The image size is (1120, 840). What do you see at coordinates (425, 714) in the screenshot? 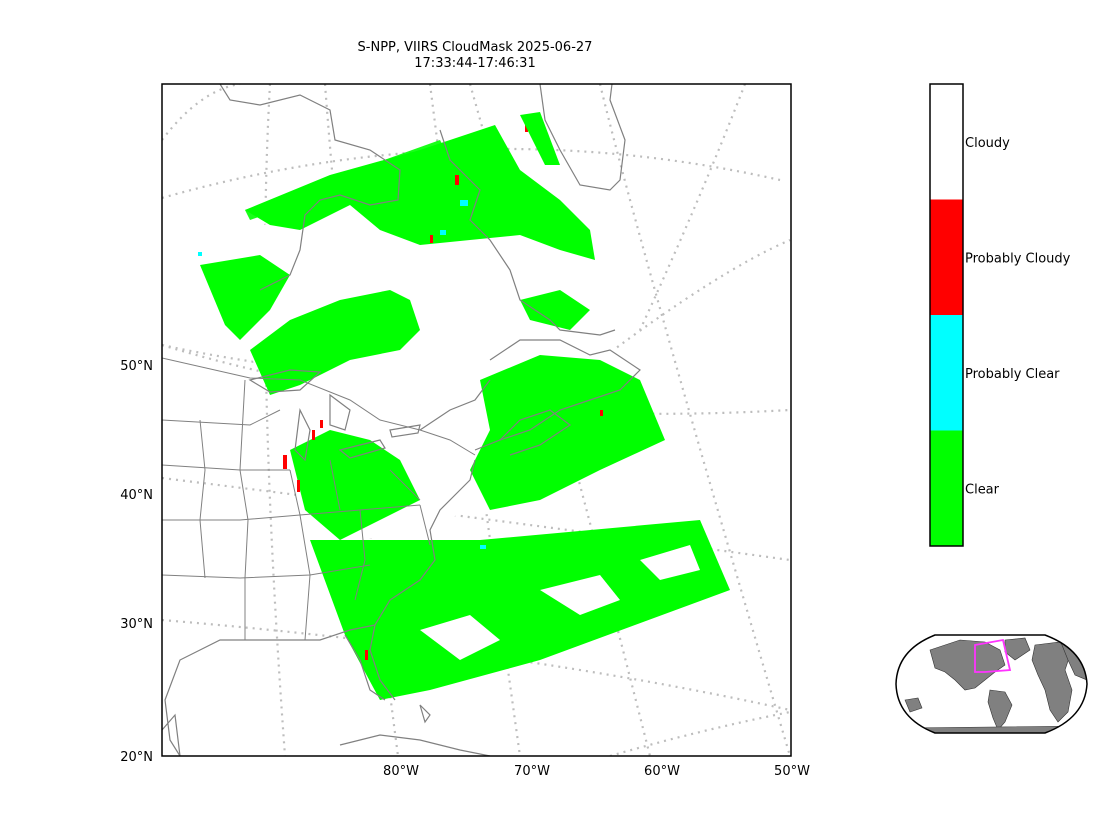
I see `coast-bahamas` at bounding box center [425, 714].